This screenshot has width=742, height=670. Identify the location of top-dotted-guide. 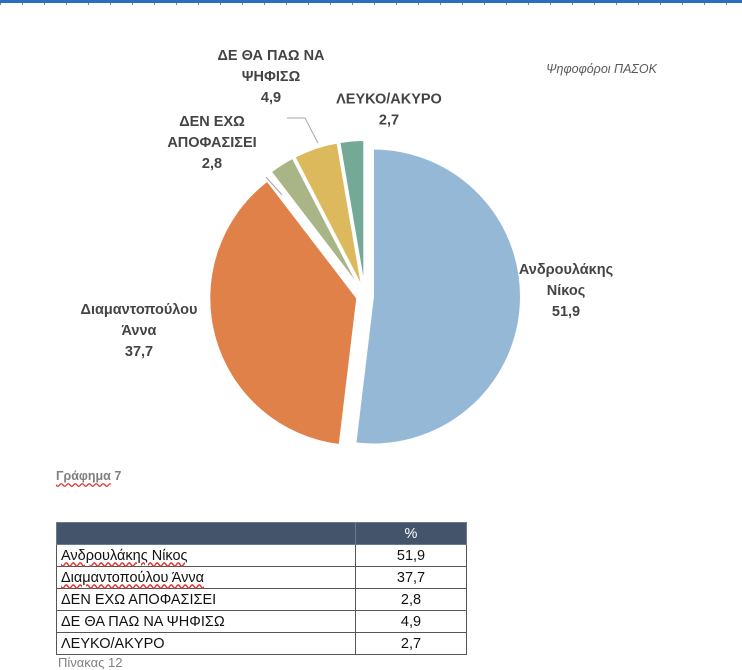
(371, 4).